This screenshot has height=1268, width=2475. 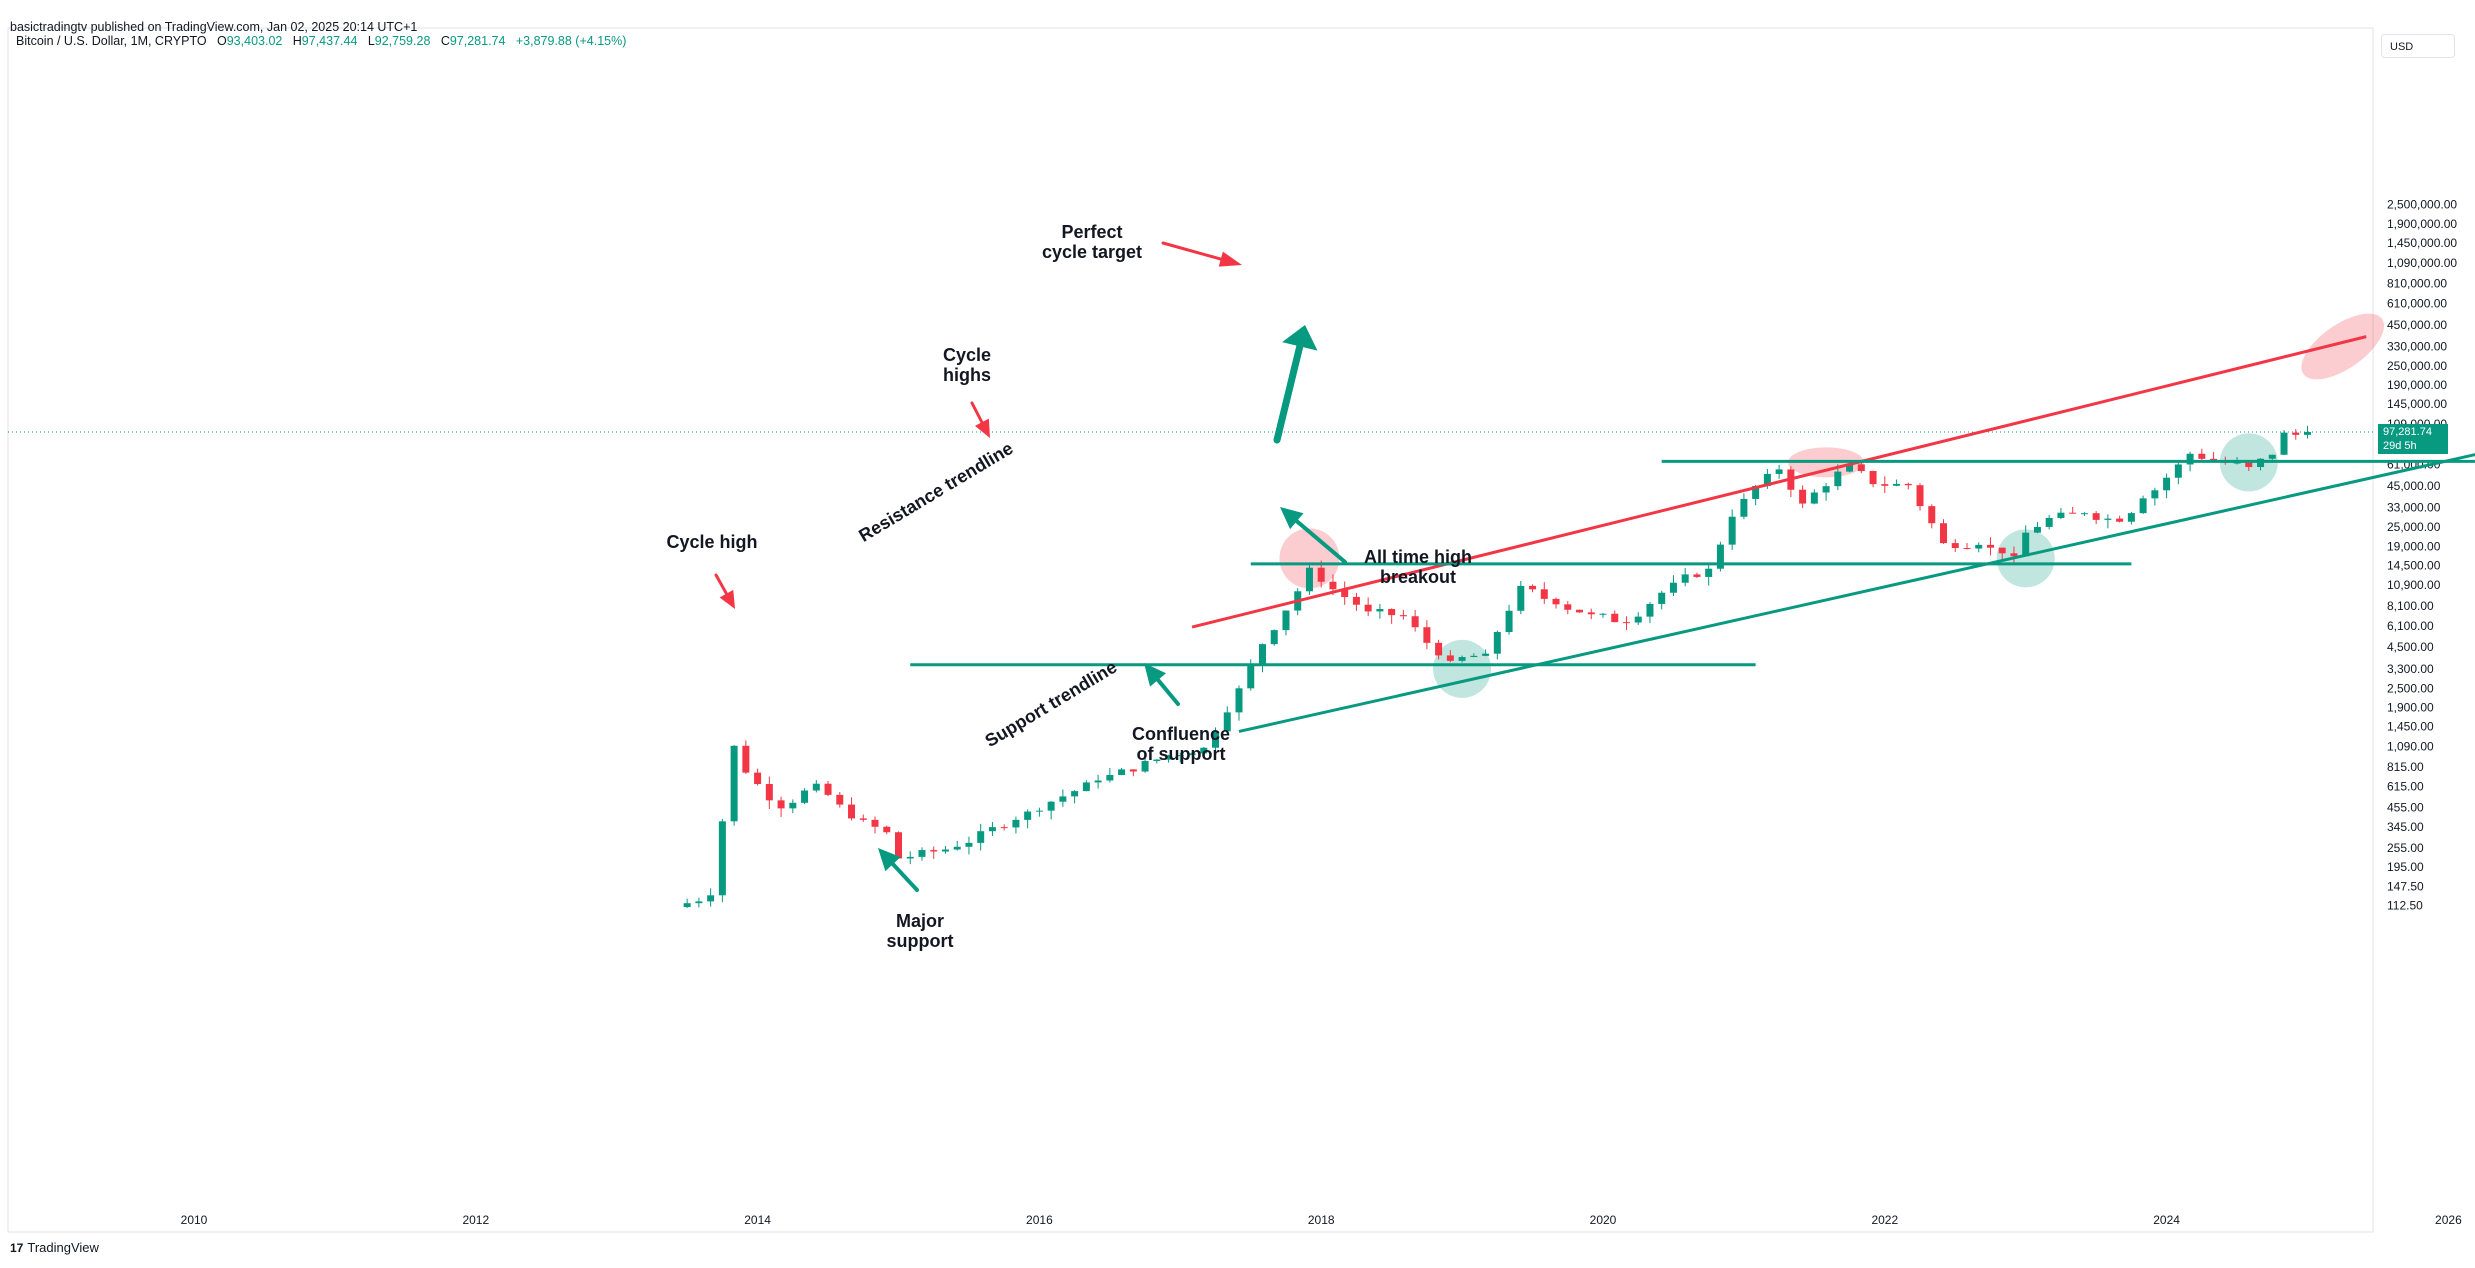 What do you see at coordinates (1050, 704) in the screenshot?
I see `support-trendline-label: Support trendline` at bounding box center [1050, 704].